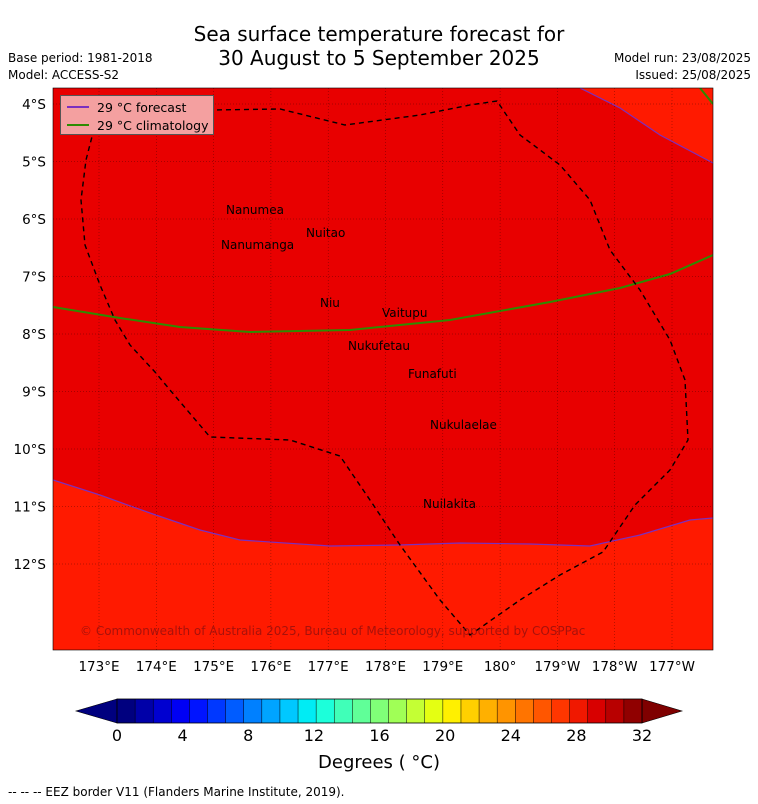 Image resolution: width=758 pixels, height=804 pixels. Describe the element at coordinates (328, 667) in the screenshot. I see `lon-label: 177°E` at that location.